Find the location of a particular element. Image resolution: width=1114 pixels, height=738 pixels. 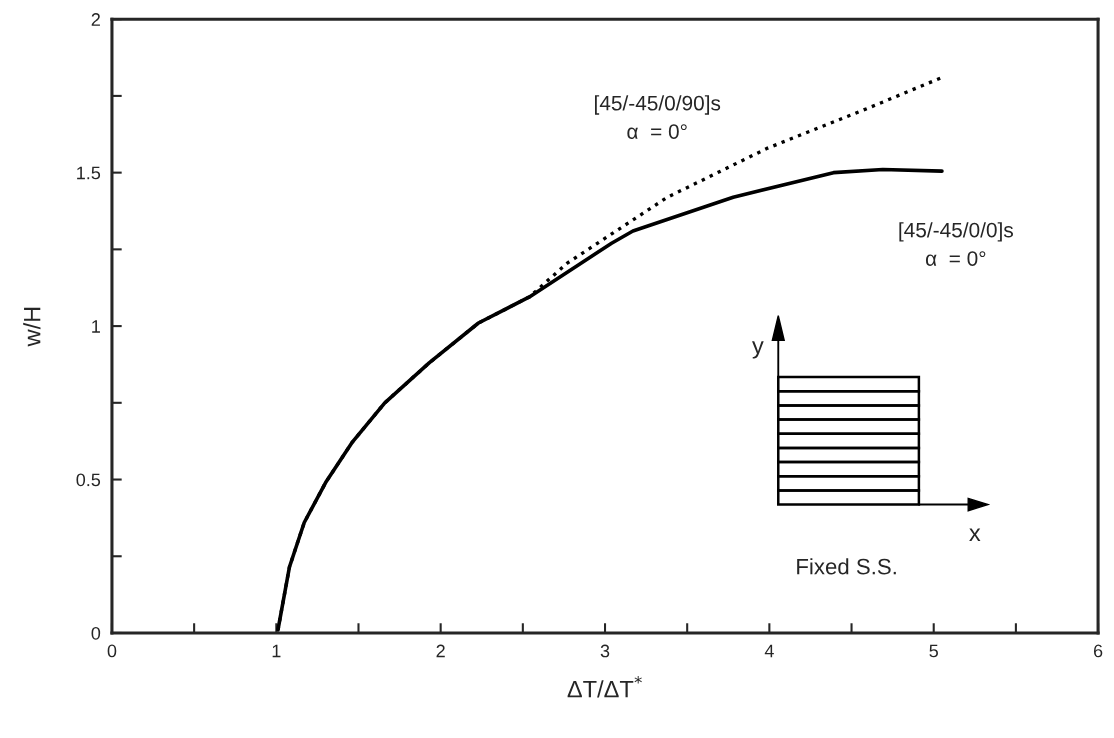

y-tick-label: 0.5 is located at coordinates (88, 480).